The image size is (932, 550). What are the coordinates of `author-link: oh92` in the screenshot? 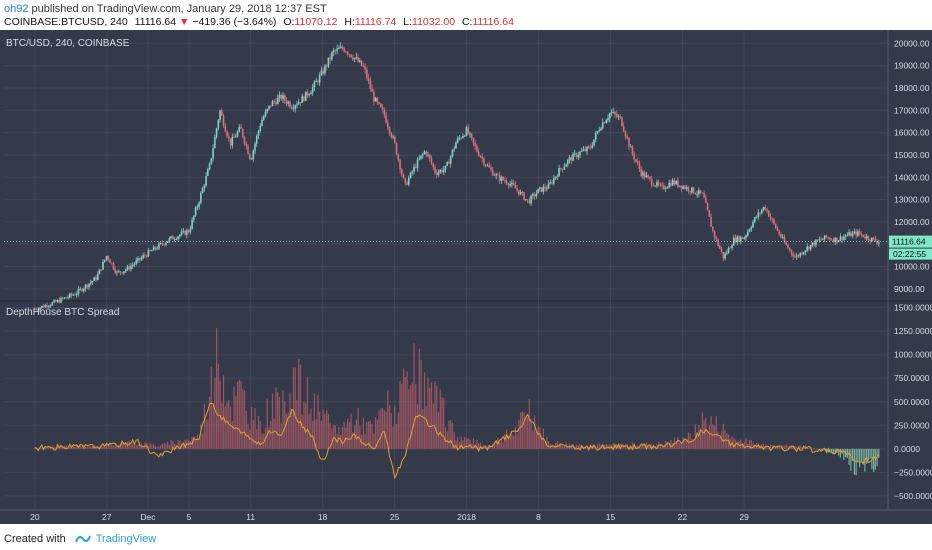 It's located at (16, 9).